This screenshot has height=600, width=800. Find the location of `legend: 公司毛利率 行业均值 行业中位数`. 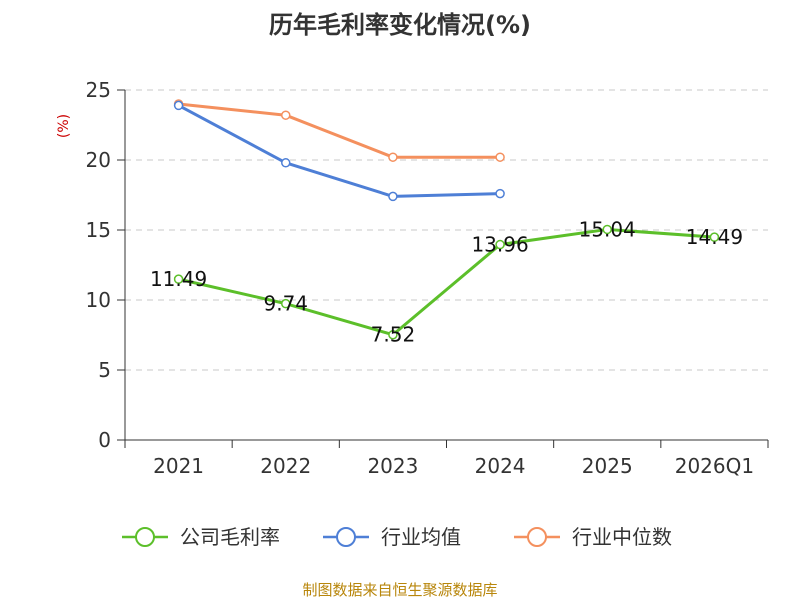

legend: 公司毛利率 行业均值 行业中位数 is located at coordinates (397, 537).